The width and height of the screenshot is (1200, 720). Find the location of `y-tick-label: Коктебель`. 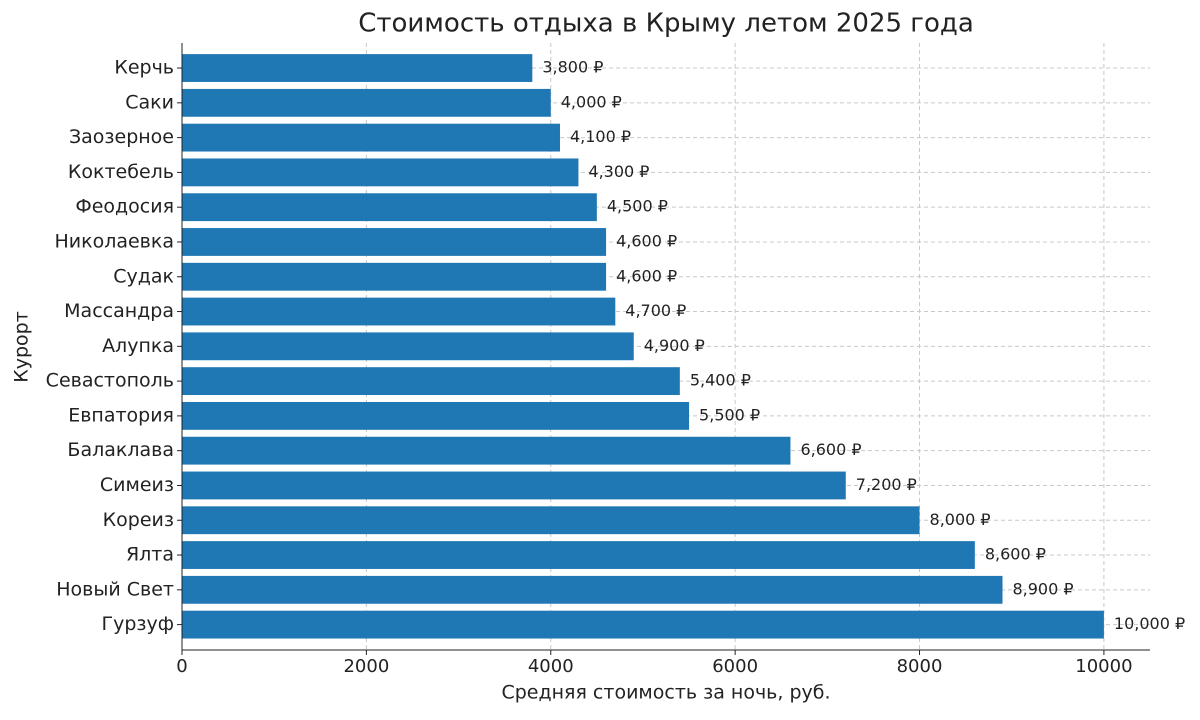

y-tick-label: Коктебель is located at coordinates (121, 172).